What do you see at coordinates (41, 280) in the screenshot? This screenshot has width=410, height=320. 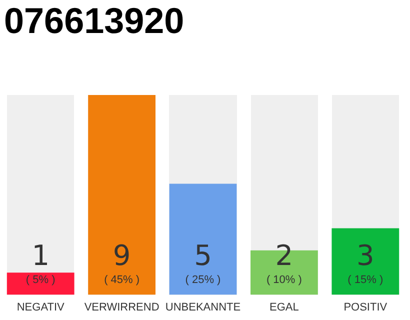 I see `annotation: ( 5% )` at bounding box center [41, 280].